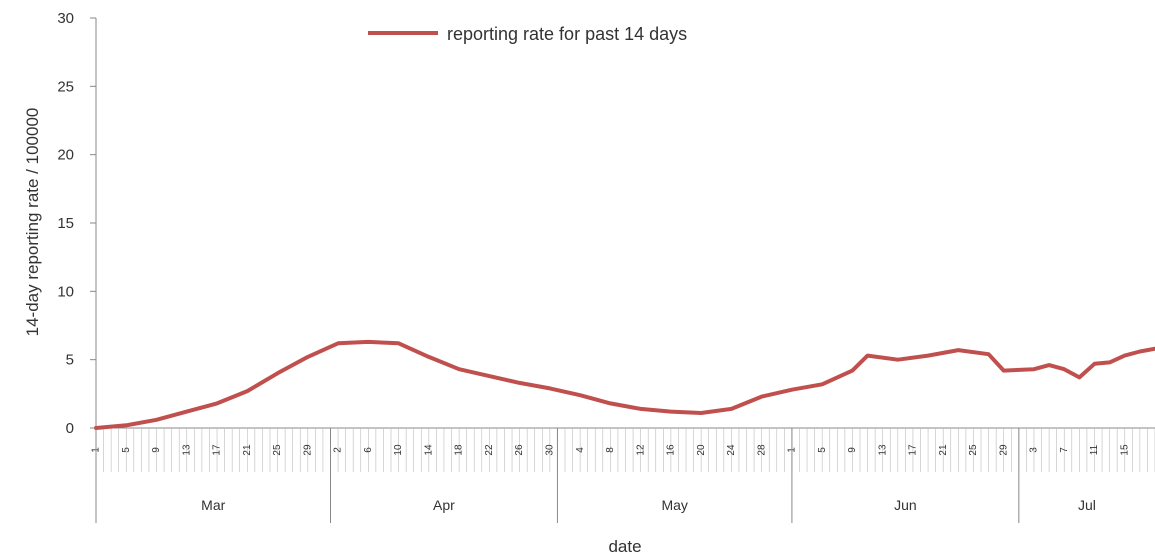 The width and height of the screenshot is (1155, 559). I want to click on x-tick-label: 7, so click(1064, 450).